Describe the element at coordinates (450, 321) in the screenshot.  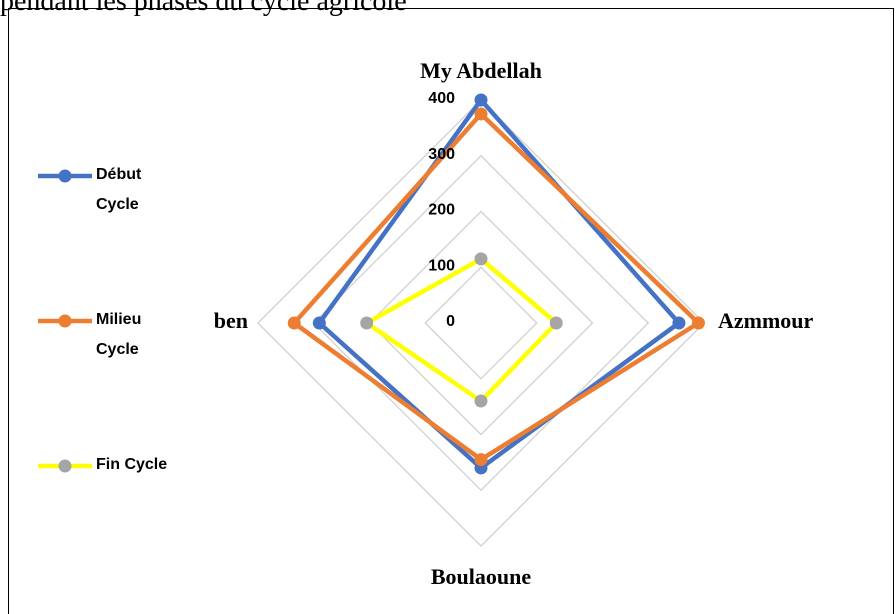
I see `y-tick-label: 0` at that location.